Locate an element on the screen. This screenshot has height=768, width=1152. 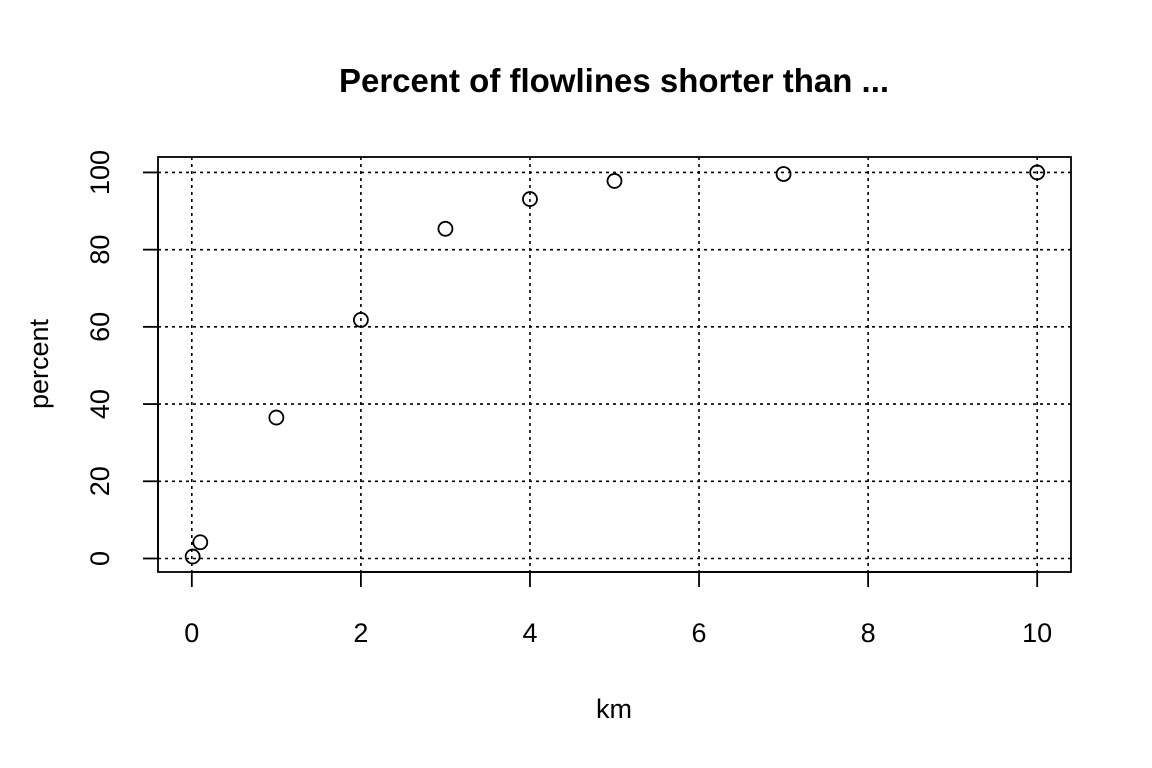
x-tick-label: 0 is located at coordinates (191, 633).